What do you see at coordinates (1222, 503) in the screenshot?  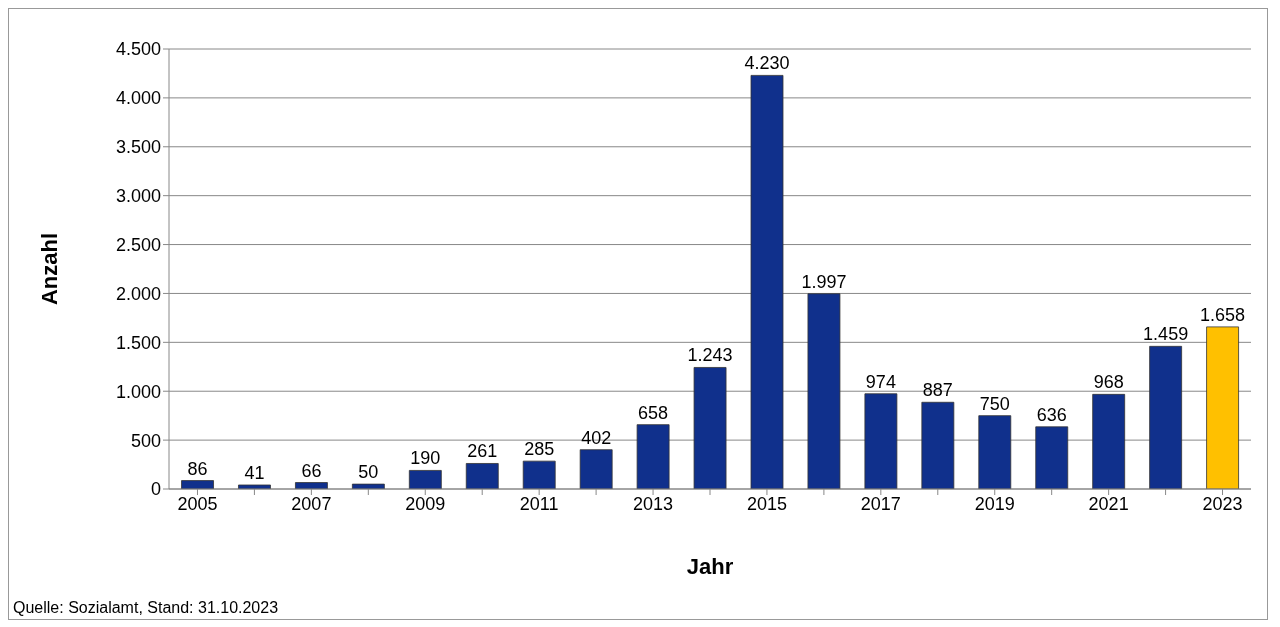 I see `x-tick-label: 2023` at bounding box center [1222, 503].